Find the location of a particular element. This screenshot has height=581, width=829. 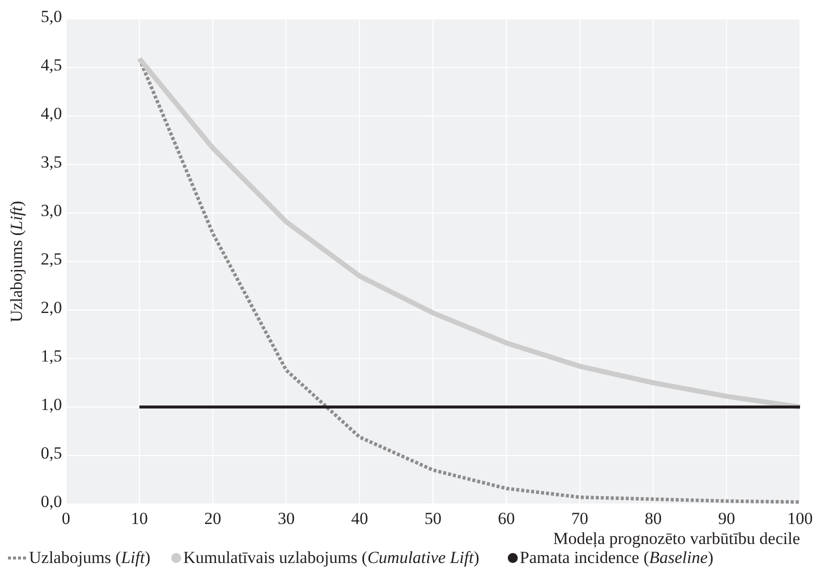

legend-label: Kumulatīvais uzlabojums (Cumulative Lift) is located at coordinates (331, 557).